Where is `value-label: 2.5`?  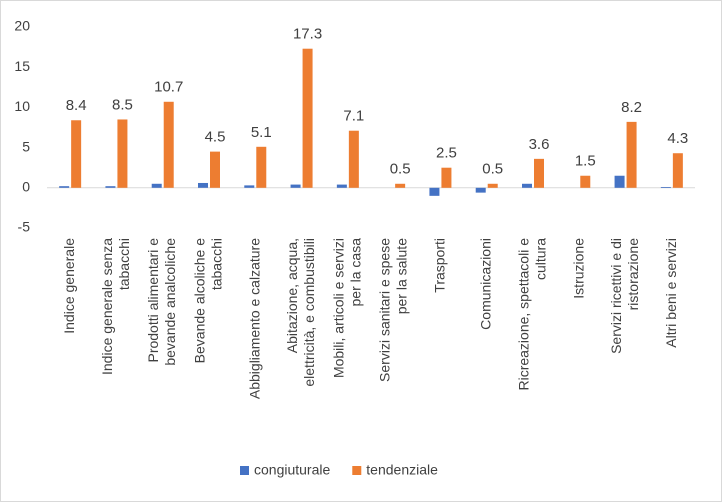
value-label: 2.5 is located at coordinates (446, 153).